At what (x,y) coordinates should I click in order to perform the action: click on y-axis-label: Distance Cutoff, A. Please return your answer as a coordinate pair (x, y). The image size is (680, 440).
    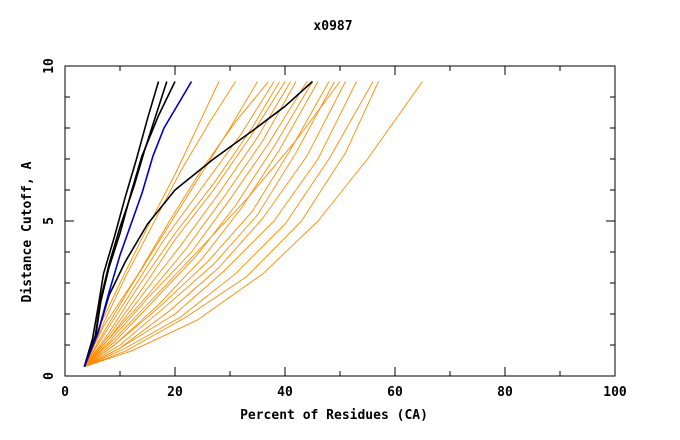
    Looking at the image, I should click on (27, 231).